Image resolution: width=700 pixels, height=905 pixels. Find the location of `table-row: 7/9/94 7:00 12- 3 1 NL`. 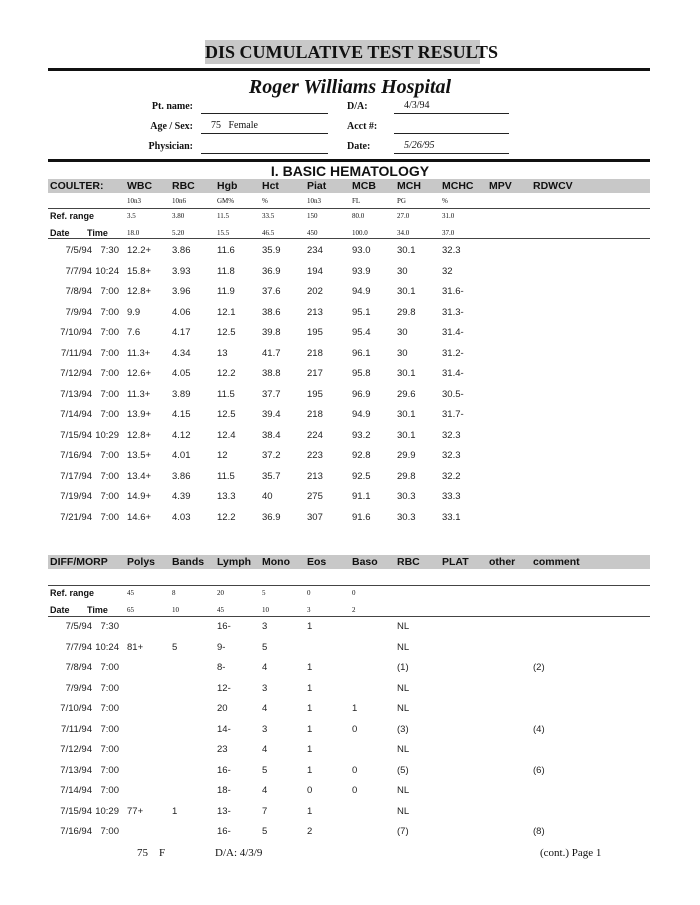

table-row: 7/9/94 7:00 12- 3 1 NL is located at coordinates (350, 691).